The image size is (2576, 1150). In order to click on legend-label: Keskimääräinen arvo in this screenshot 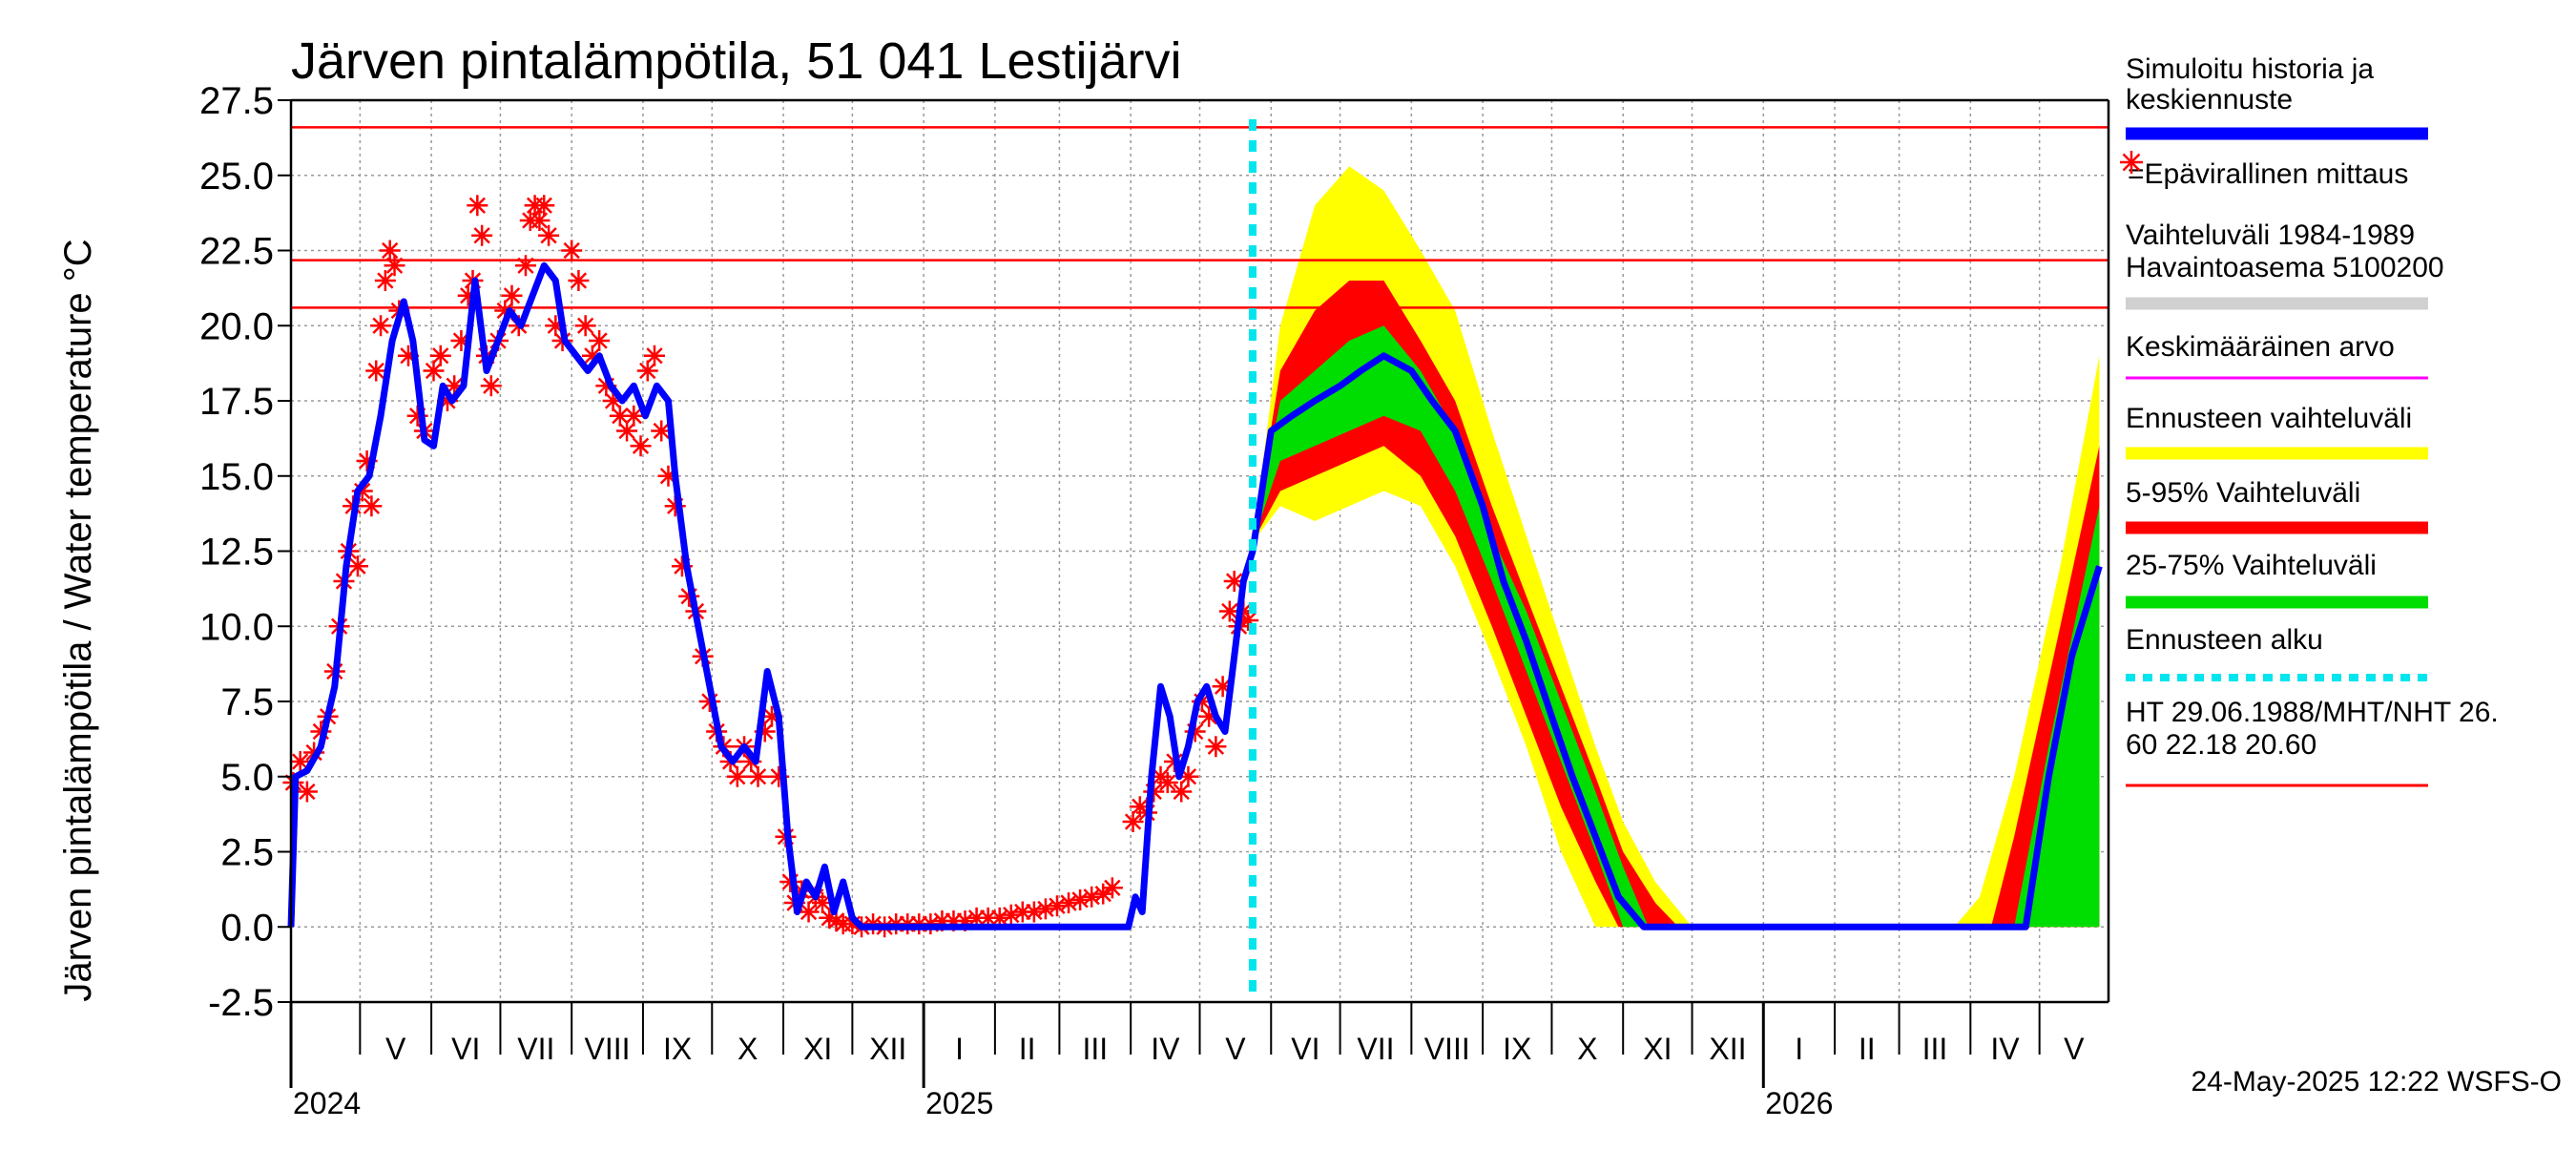, I will do `click(2260, 347)`.